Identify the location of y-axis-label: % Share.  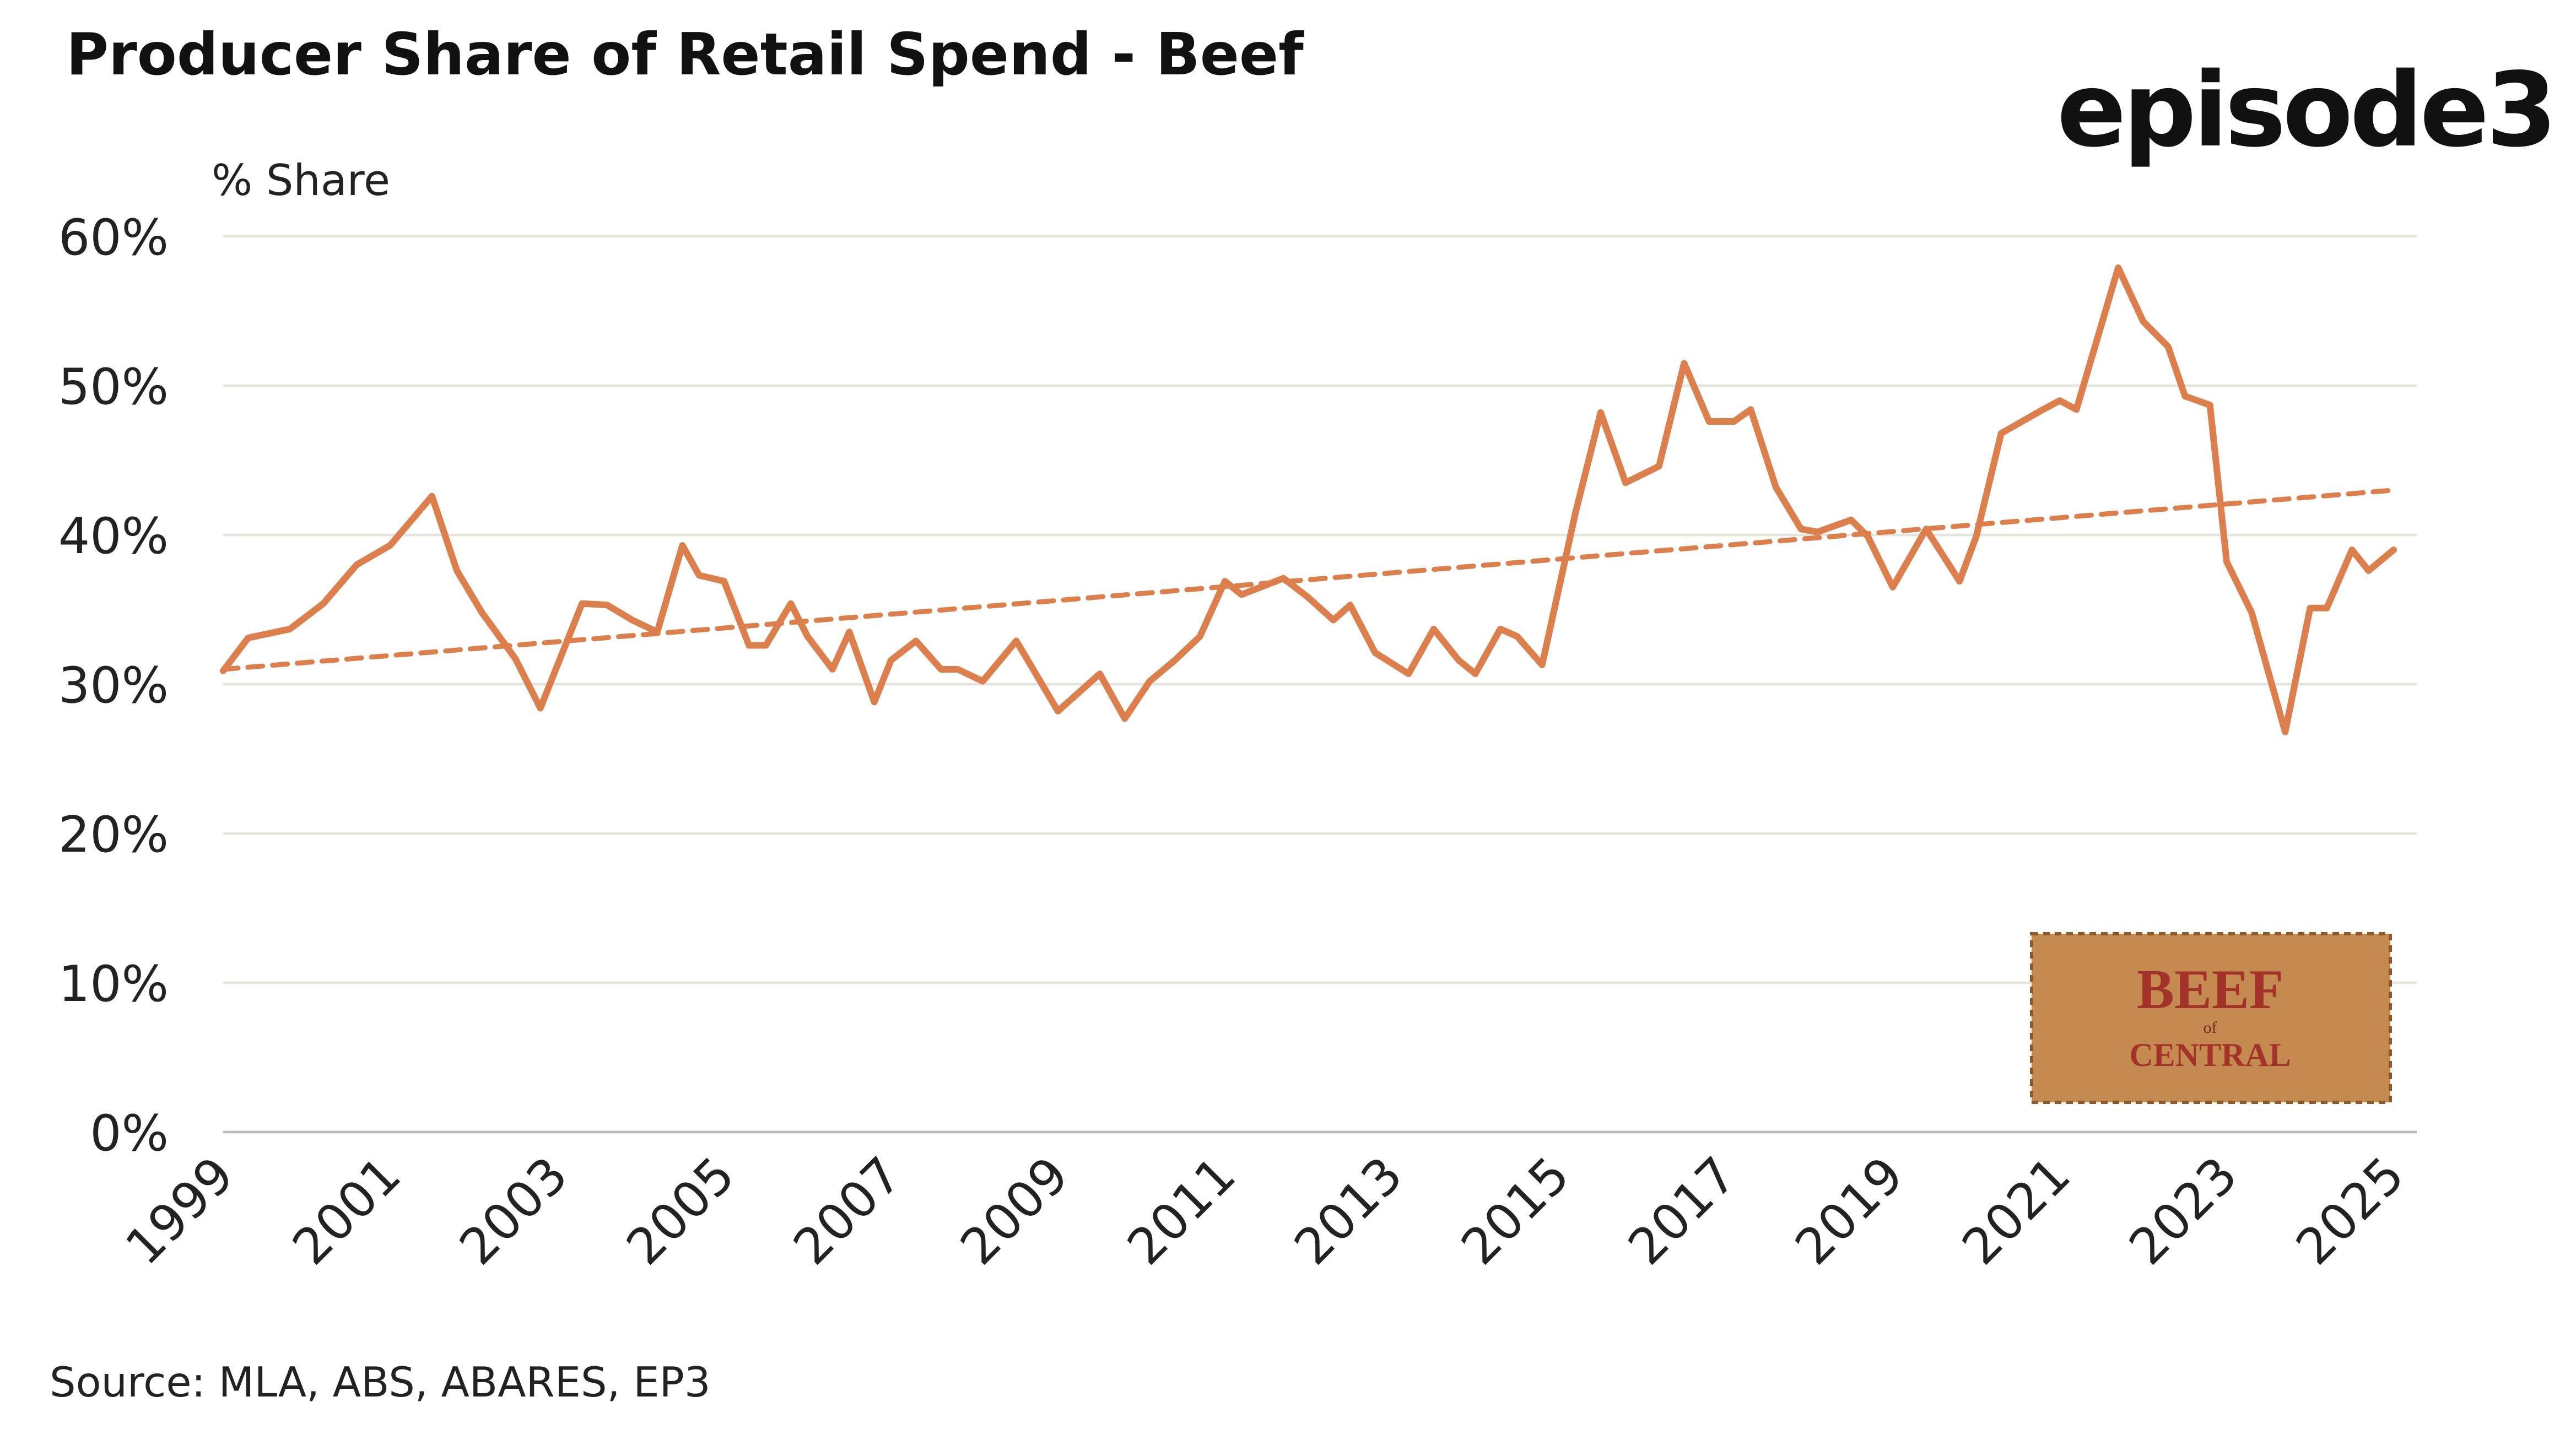
(301, 180).